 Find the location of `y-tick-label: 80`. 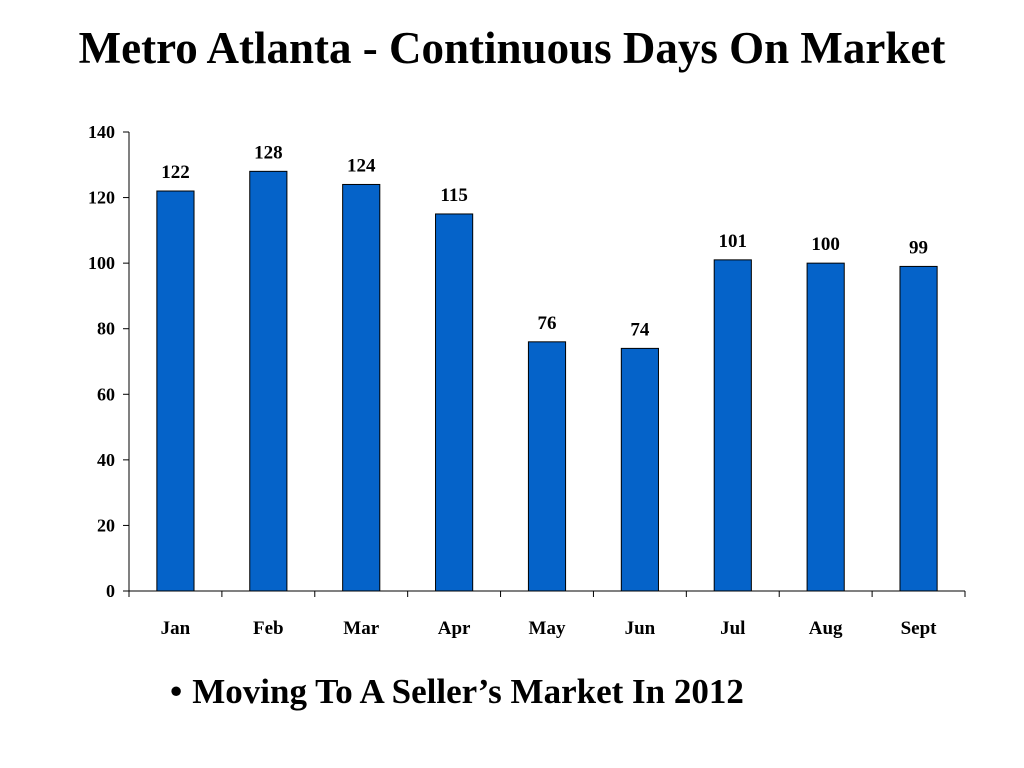

y-tick-label: 80 is located at coordinates (106, 329).